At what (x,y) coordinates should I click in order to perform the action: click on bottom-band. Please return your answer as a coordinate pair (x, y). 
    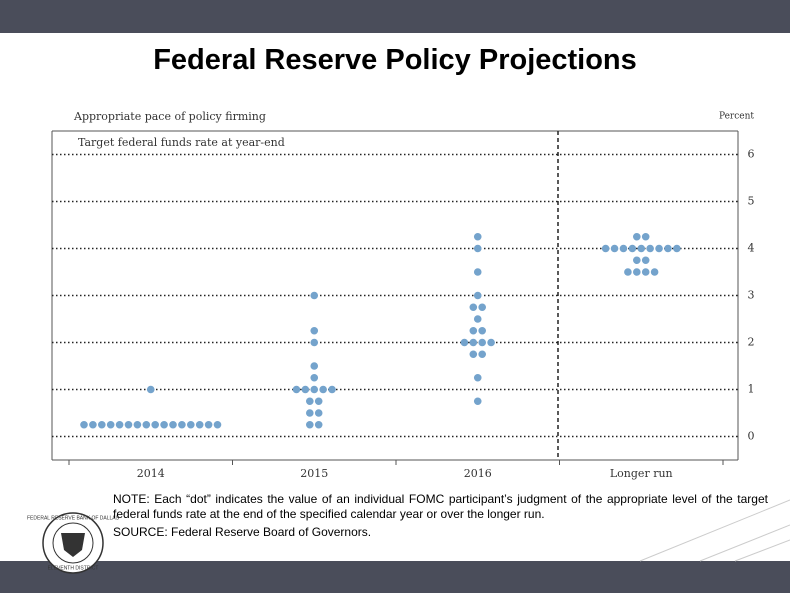
    Looking at the image, I should click on (395, 577).